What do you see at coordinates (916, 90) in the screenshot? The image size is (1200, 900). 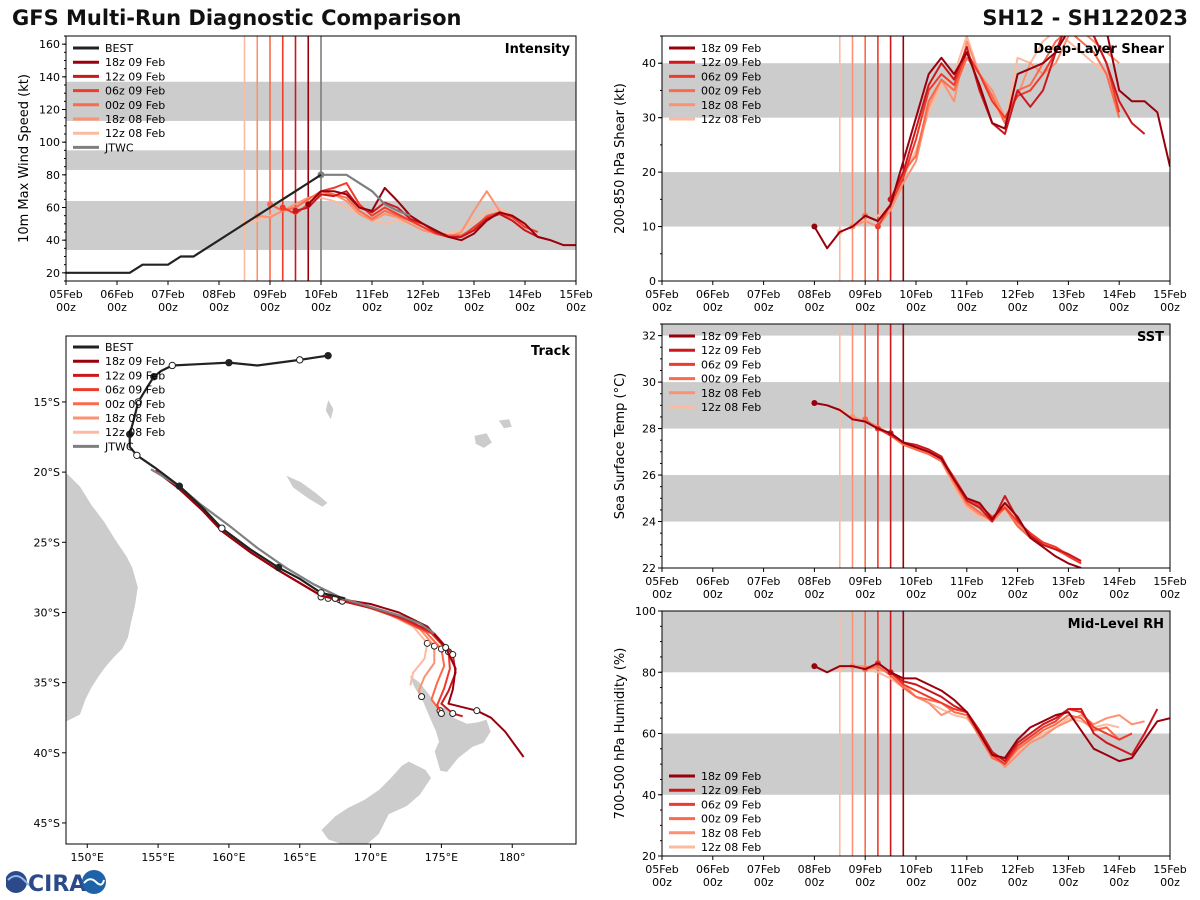 I see `shear-band` at bounding box center [916, 90].